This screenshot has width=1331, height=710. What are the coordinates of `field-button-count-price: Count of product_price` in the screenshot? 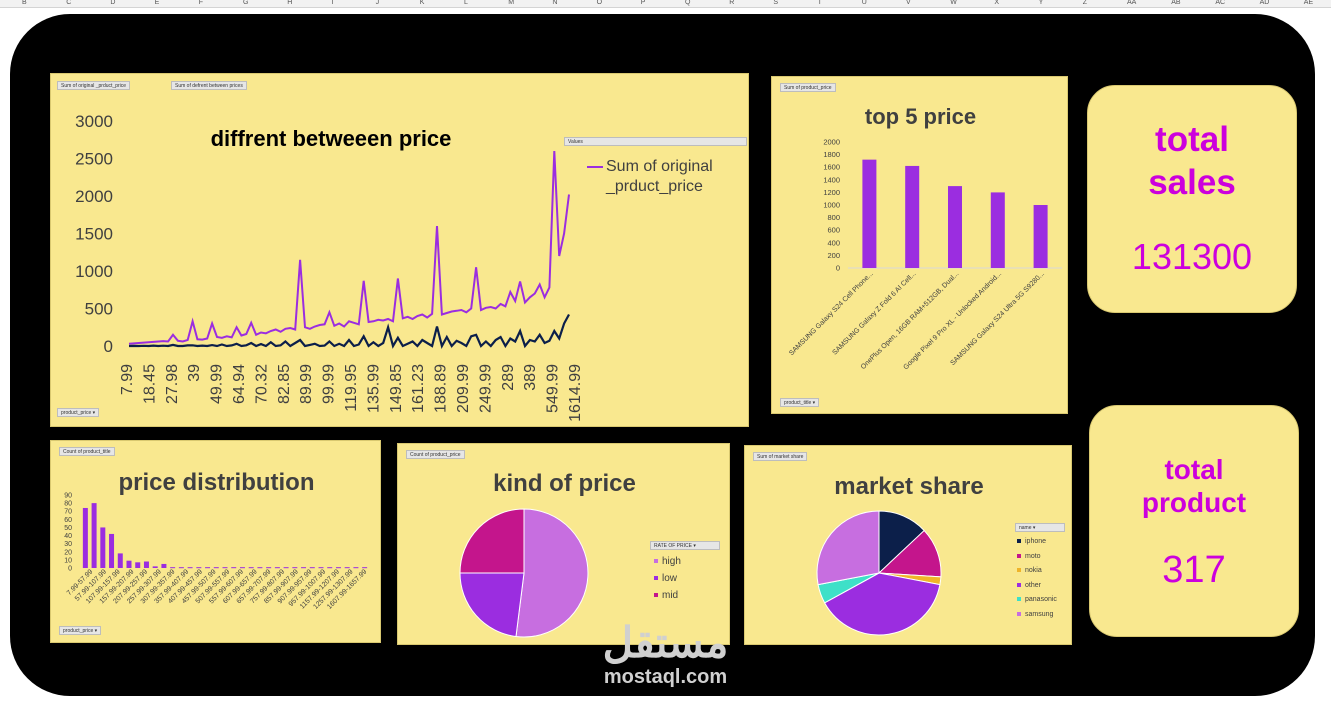 It's located at (435, 454).